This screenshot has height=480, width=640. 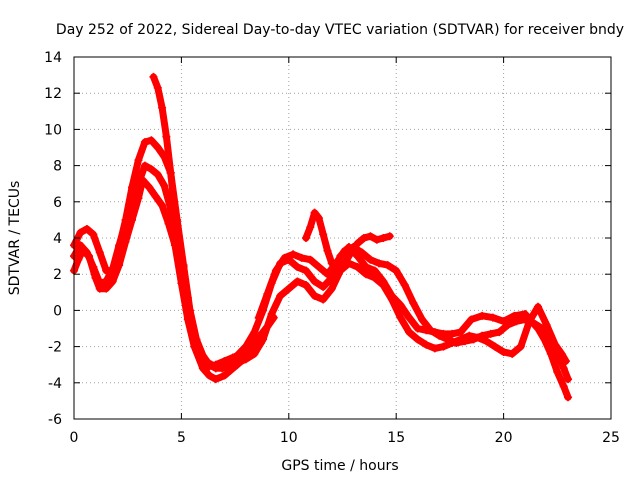 What do you see at coordinates (181, 438) in the screenshot?
I see `x-tick-label: 5` at bounding box center [181, 438].